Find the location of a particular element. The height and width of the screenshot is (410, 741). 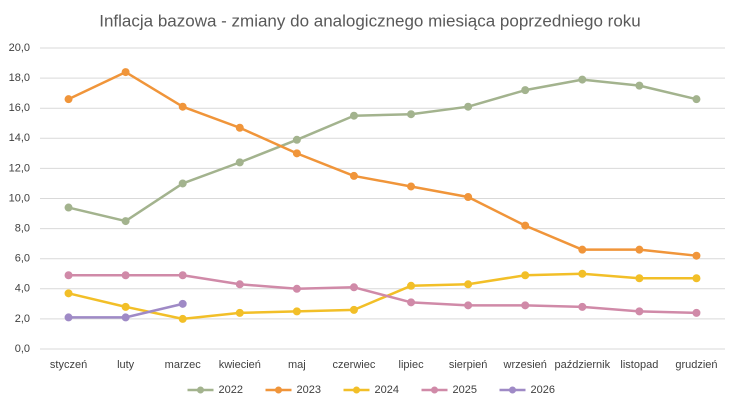

y-tick-label: 0,0 is located at coordinates (22, 349).